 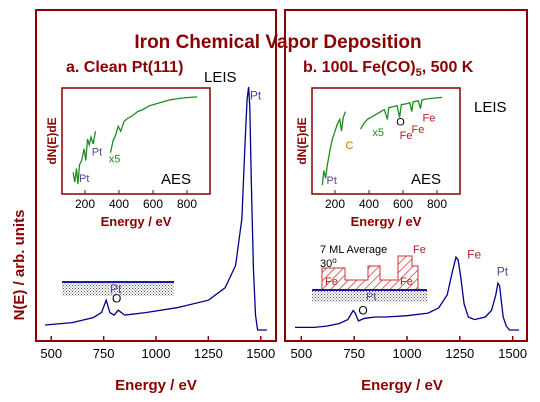 What do you see at coordinates (220, 77) in the screenshot?
I see `panel-a-leis-label: LEIS` at bounding box center [220, 77].